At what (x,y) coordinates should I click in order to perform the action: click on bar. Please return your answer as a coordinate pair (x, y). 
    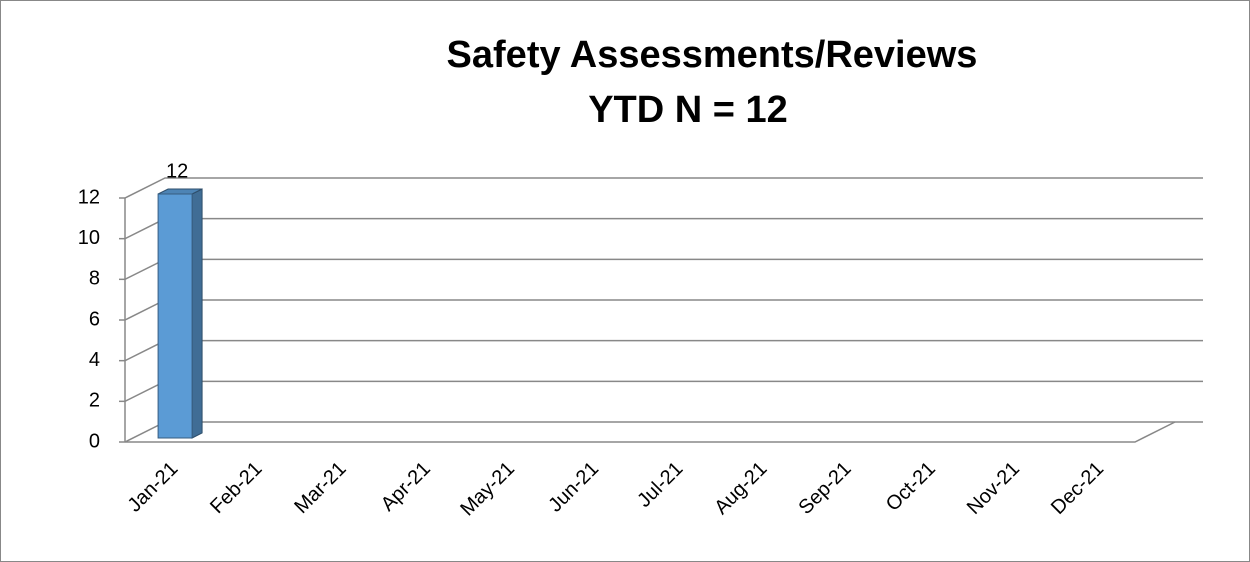
    Looking at the image, I should click on (180, 313).